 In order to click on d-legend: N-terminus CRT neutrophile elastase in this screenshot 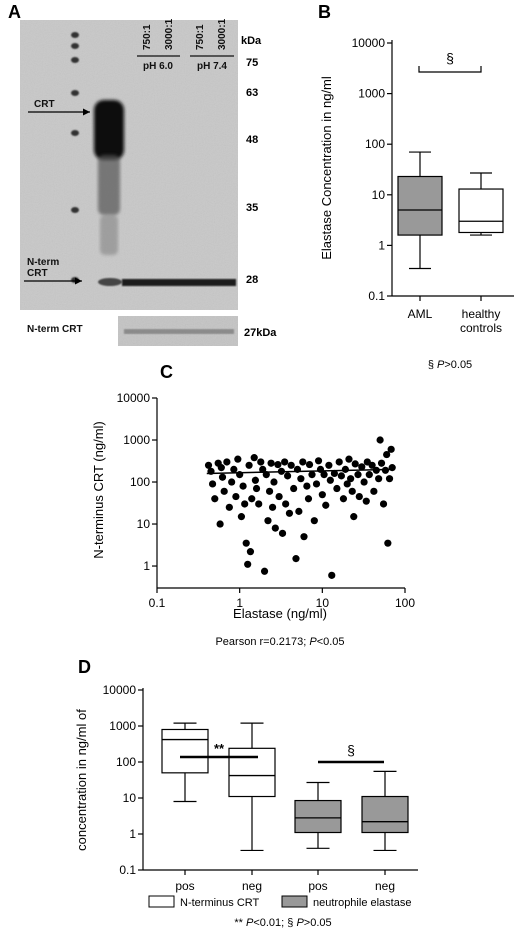, I will do `click(279, 902)`.